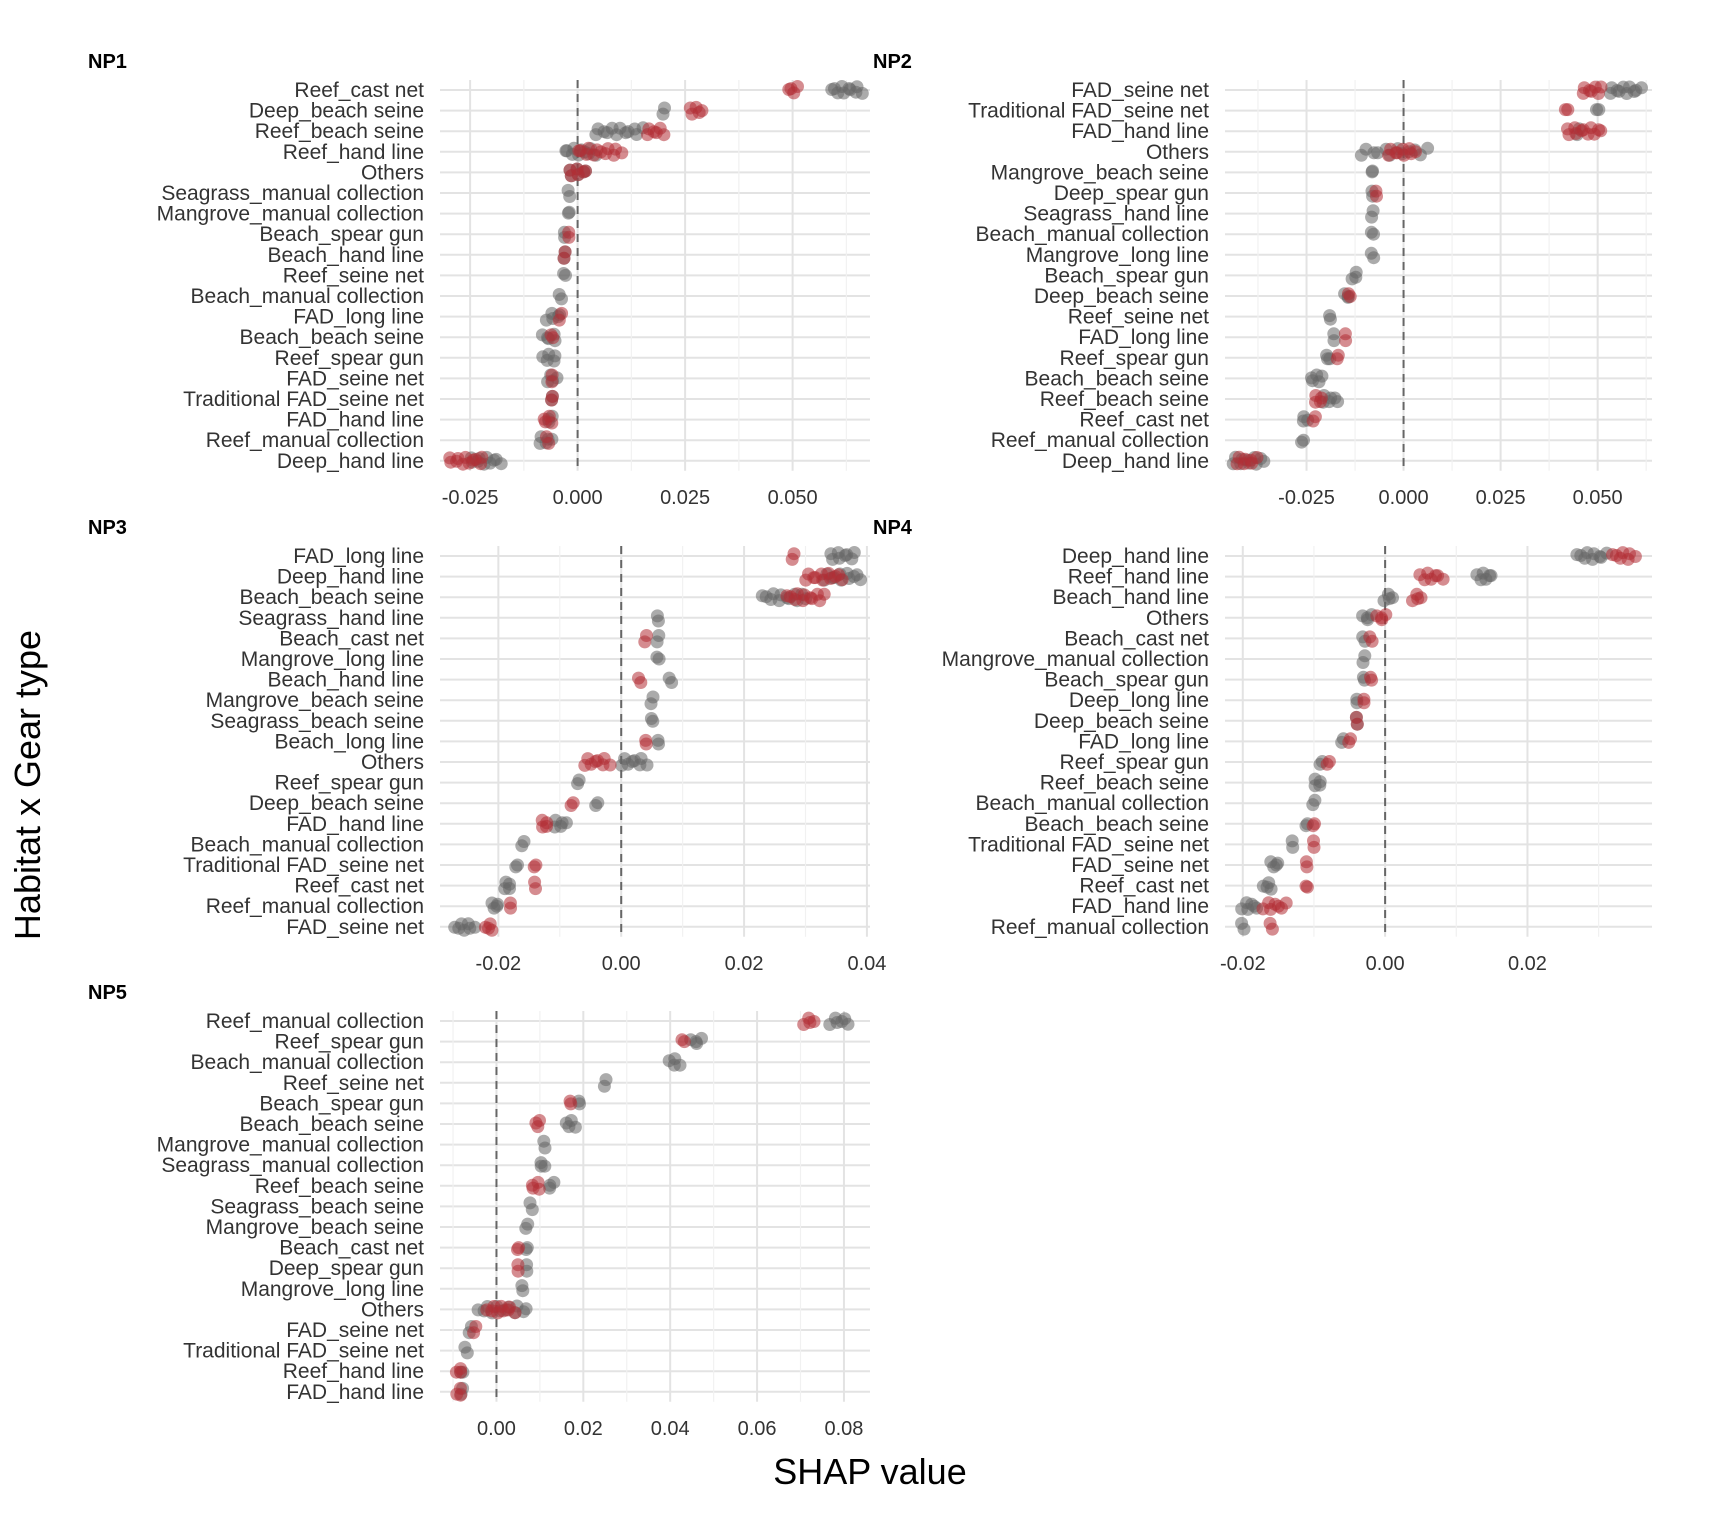 Image resolution: width=1728 pixels, height=1536 pixels. I want to click on category-label: Beach_spear gun, so click(1126, 275).